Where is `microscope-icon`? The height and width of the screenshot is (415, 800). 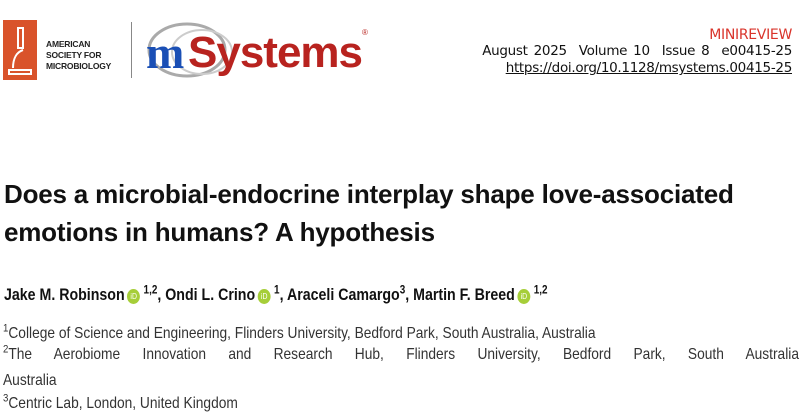 microscope-icon is located at coordinates (20, 51).